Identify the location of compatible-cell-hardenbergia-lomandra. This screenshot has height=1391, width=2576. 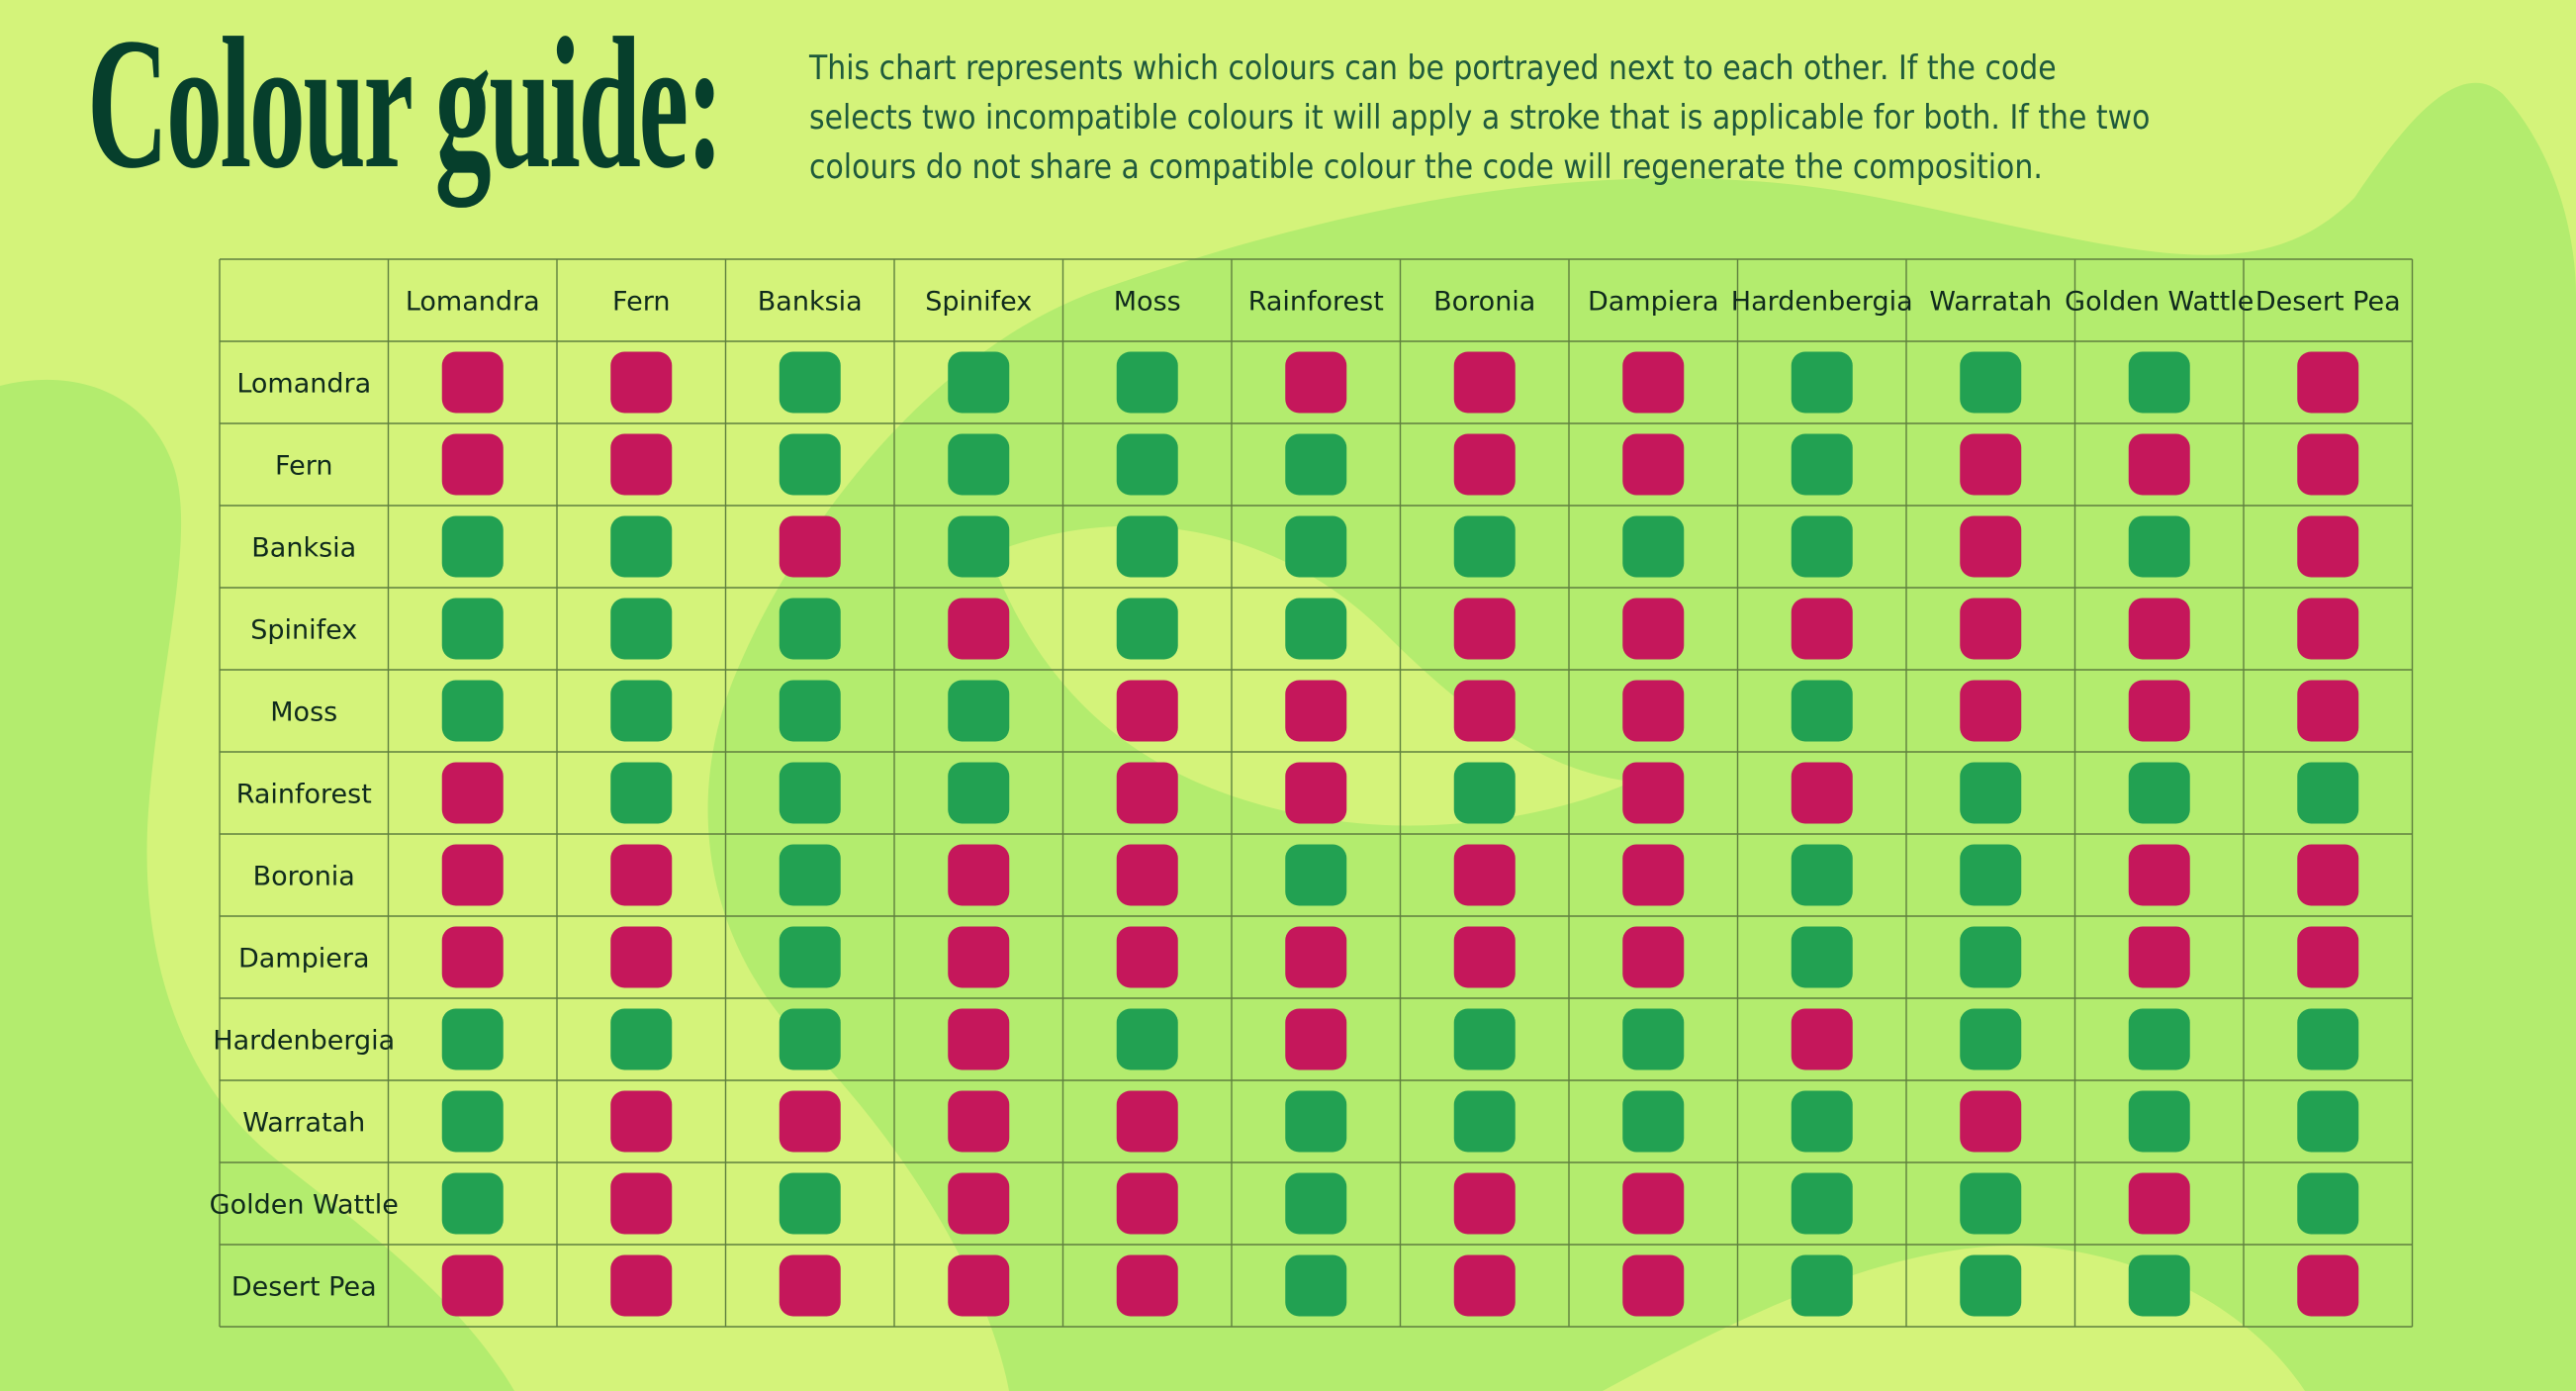
(473, 1039).